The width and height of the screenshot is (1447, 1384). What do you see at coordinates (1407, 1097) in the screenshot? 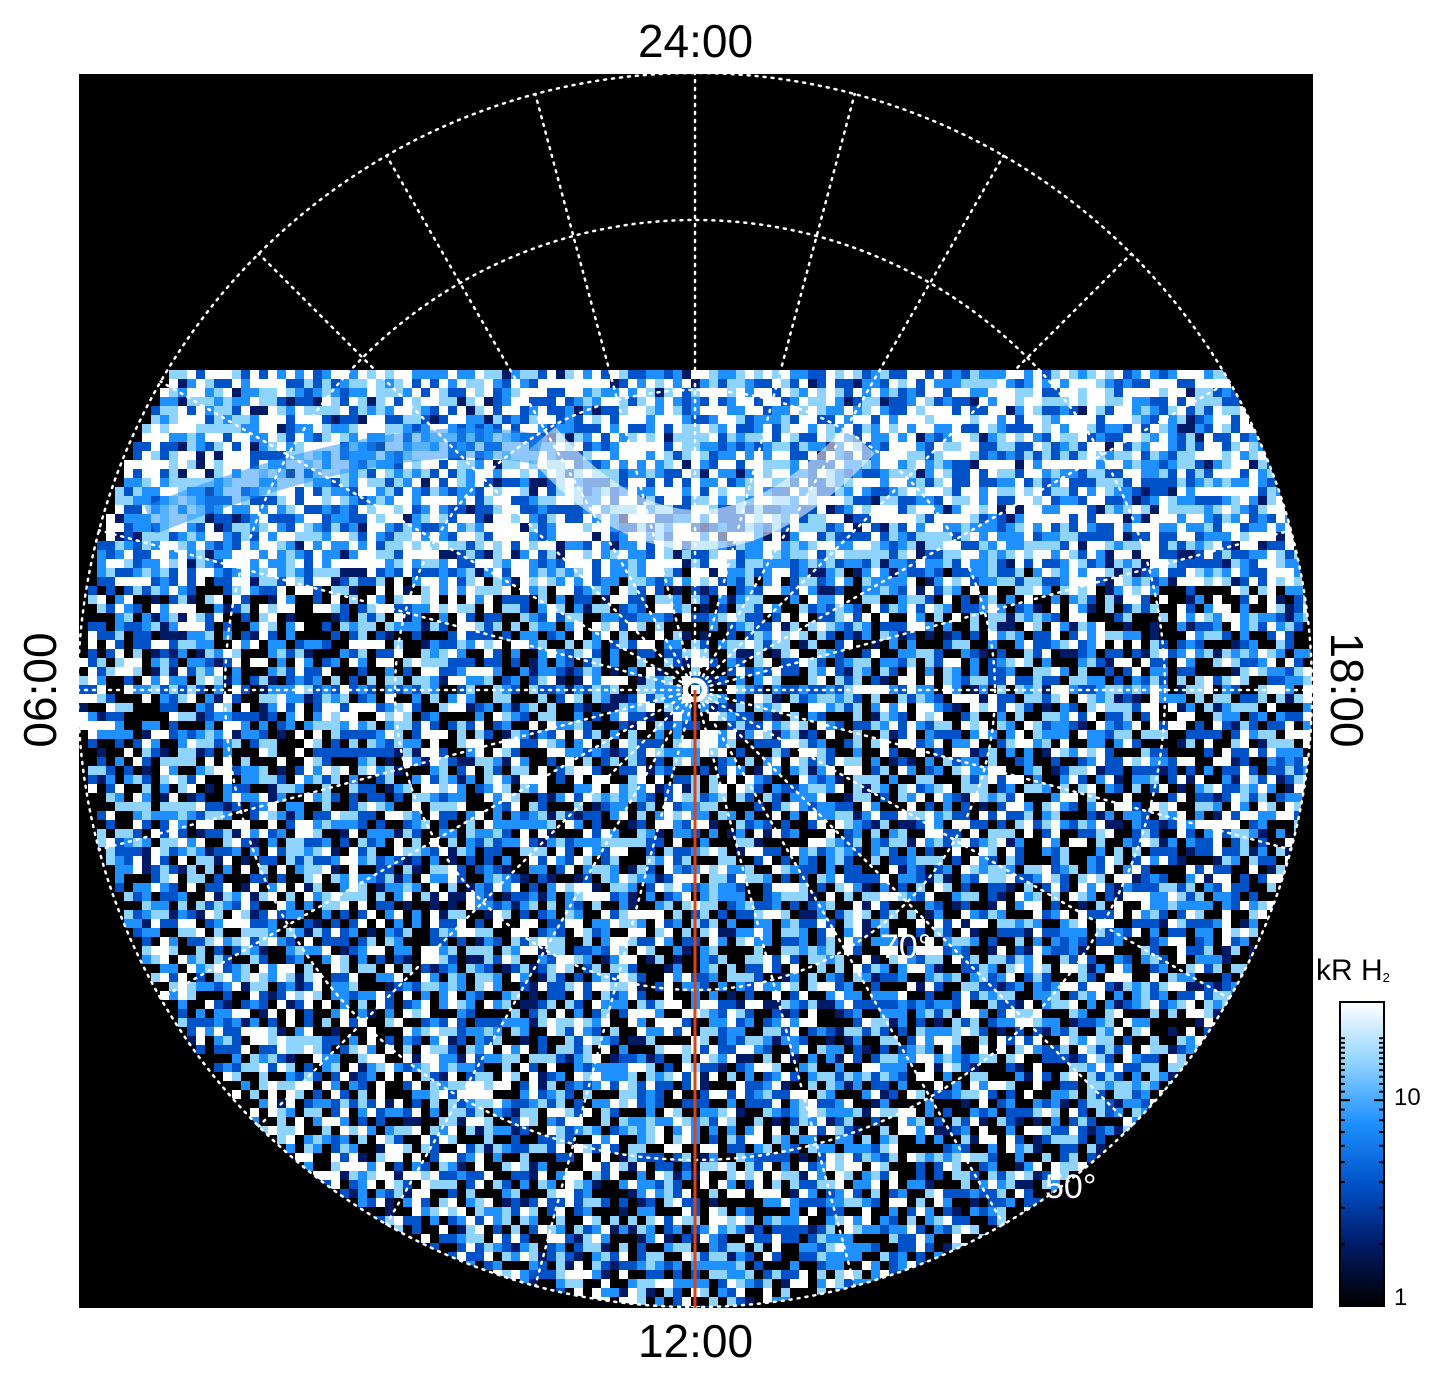
I see `colorbar-tick-label: 10` at bounding box center [1407, 1097].